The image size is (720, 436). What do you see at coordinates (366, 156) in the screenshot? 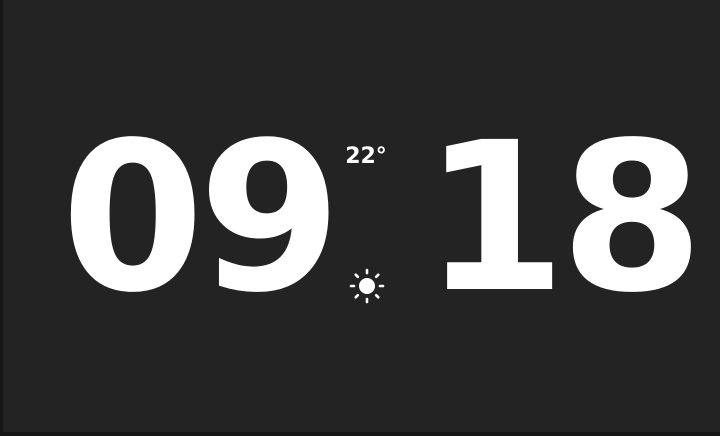
I see `temperature-label: 22°` at bounding box center [366, 156].